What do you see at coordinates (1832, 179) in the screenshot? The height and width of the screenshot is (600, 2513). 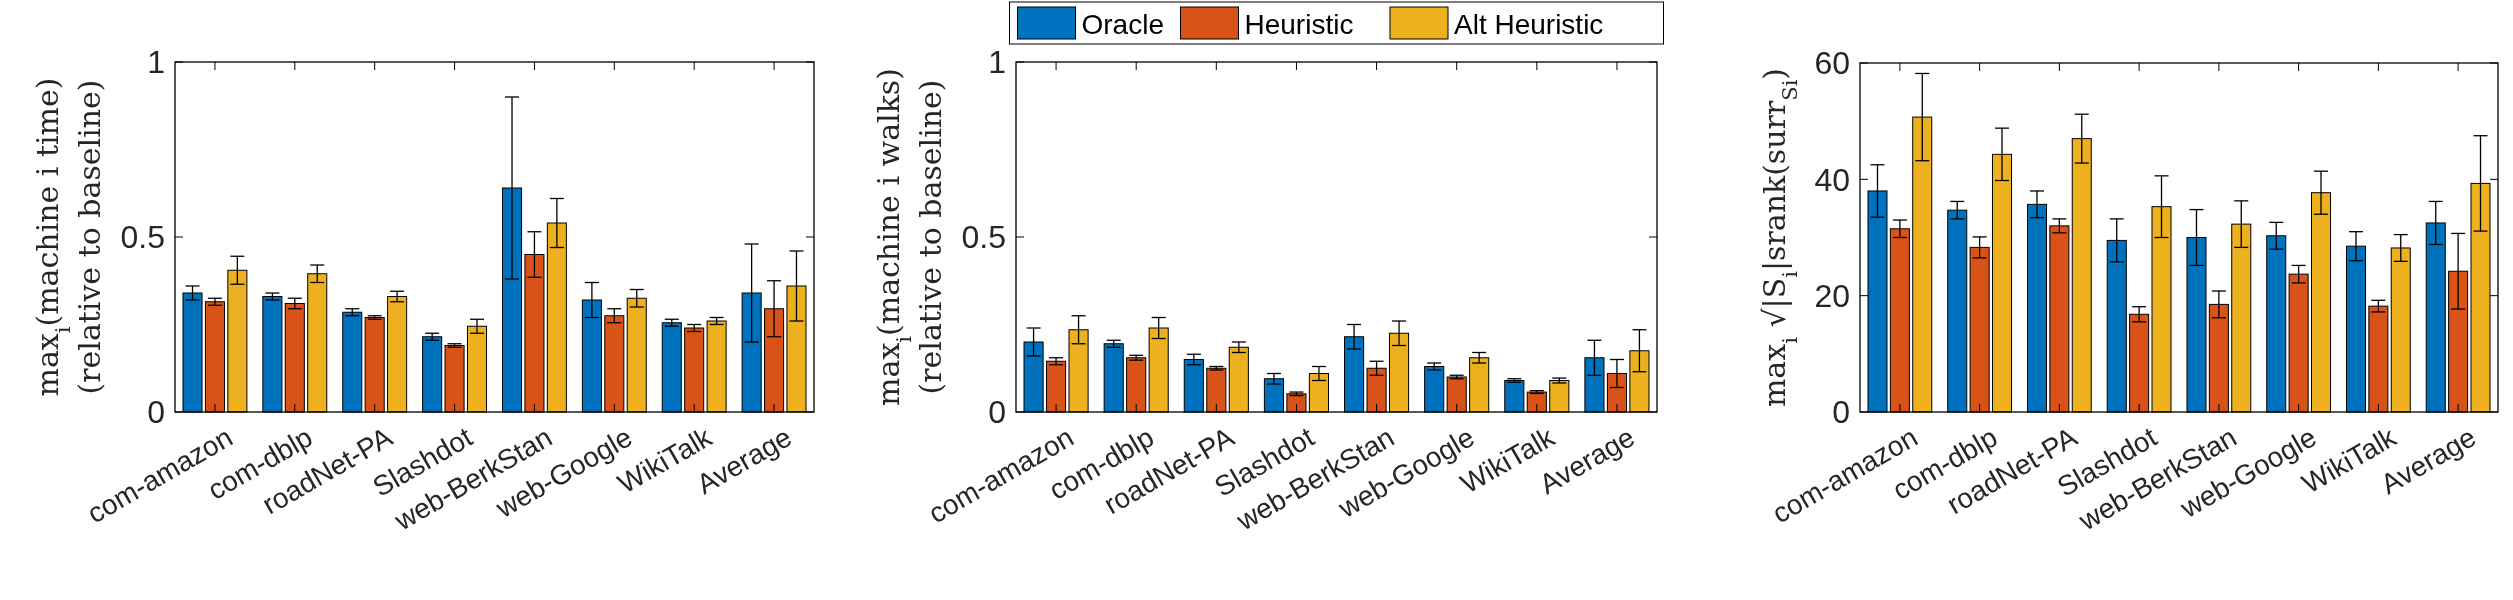 I see `y-tick-label: 40` at bounding box center [1832, 179].